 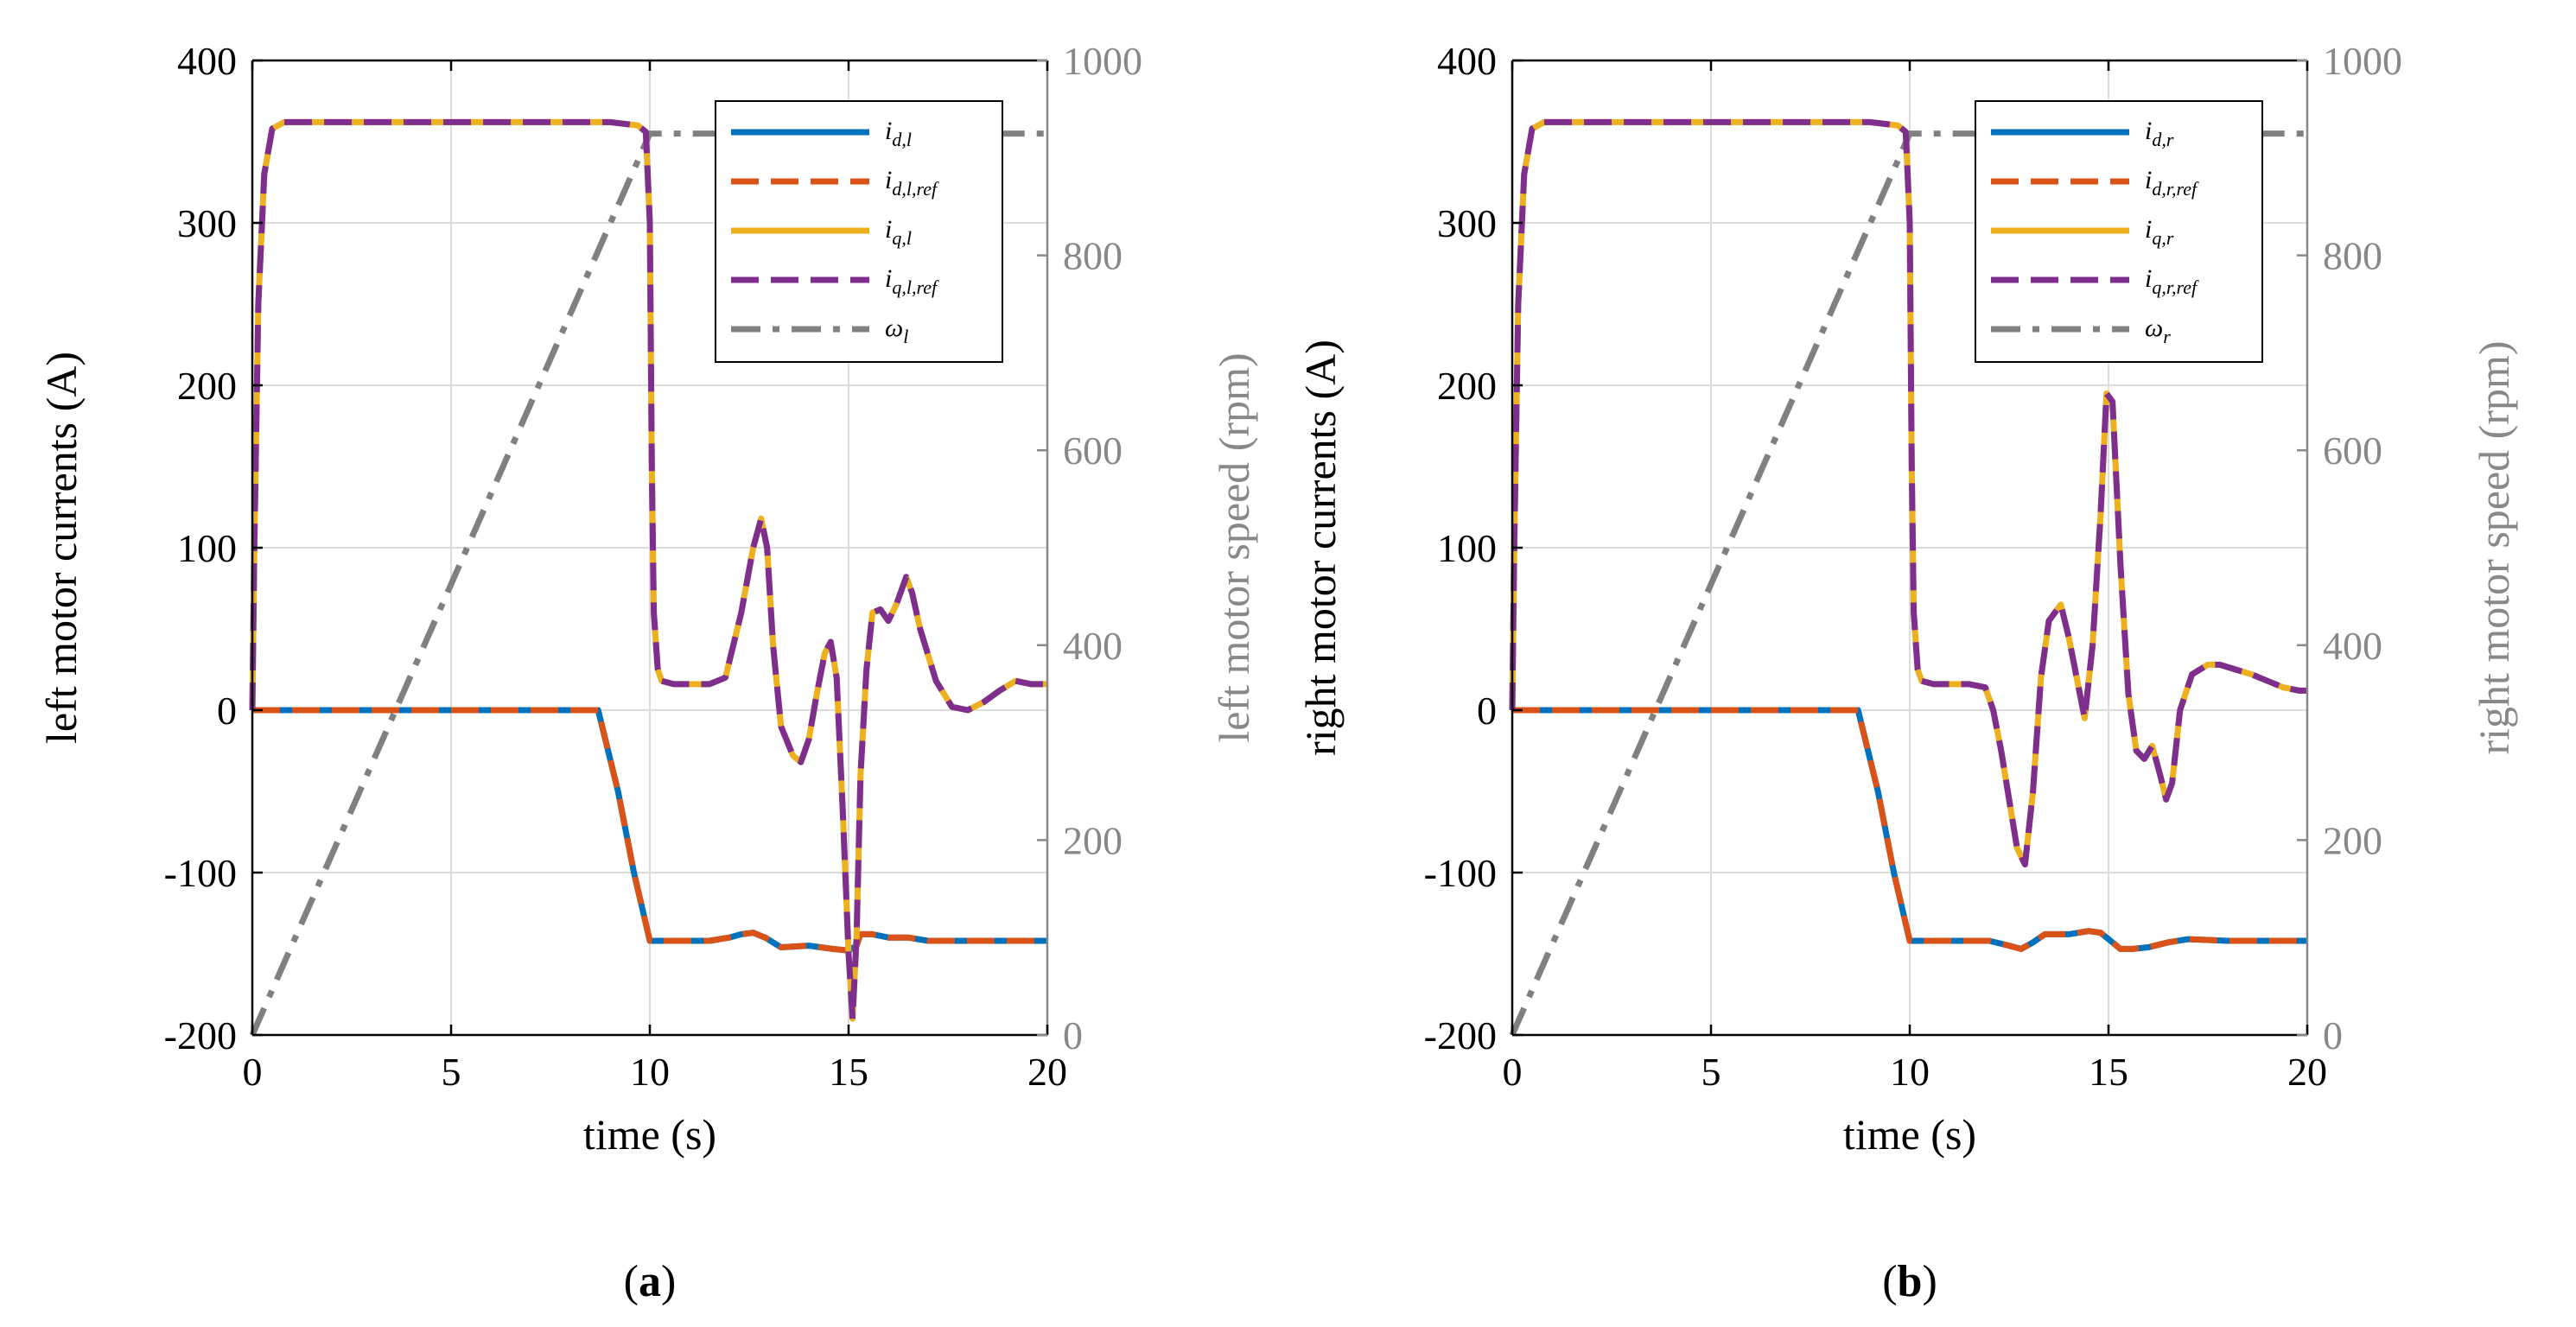 What do you see at coordinates (2172, 281) in the screenshot?
I see `legend-entry: iq,r,ref` at bounding box center [2172, 281].